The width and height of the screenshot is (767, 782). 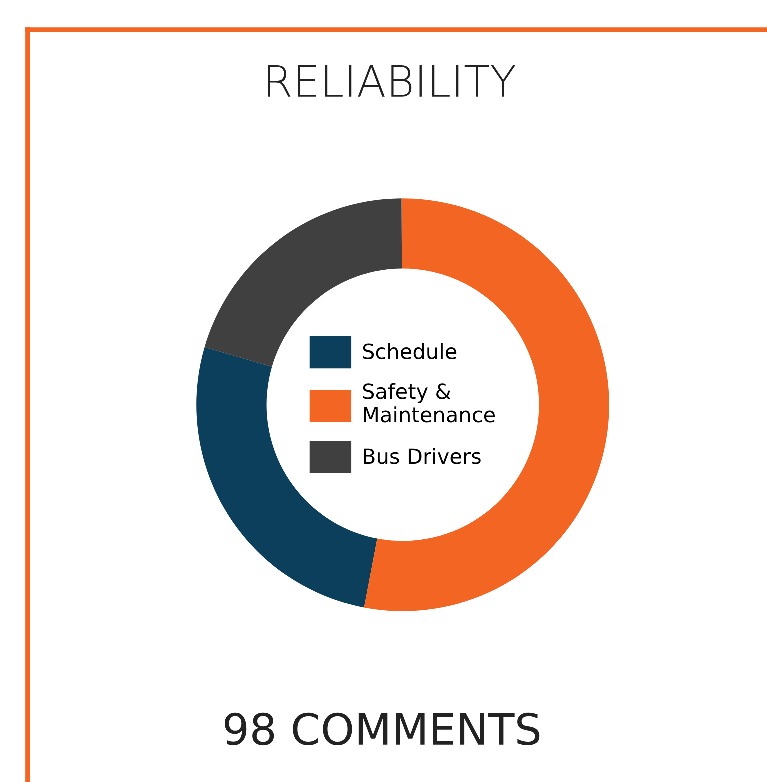 I want to click on legend-label: Bus Drivers, so click(x=422, y=456).